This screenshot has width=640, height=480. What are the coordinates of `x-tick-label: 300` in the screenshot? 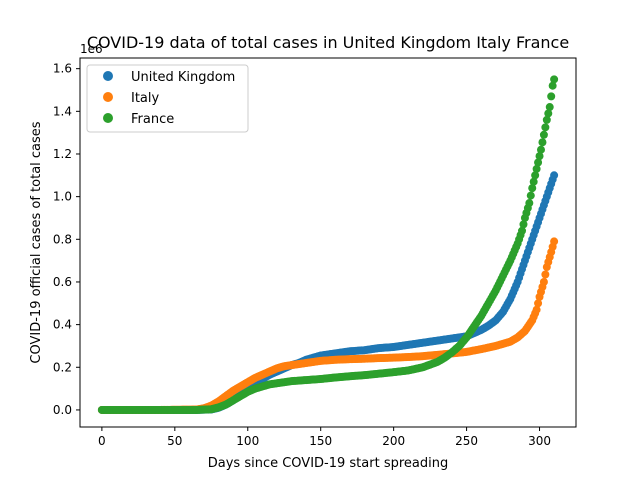 It's located at (539, 441).